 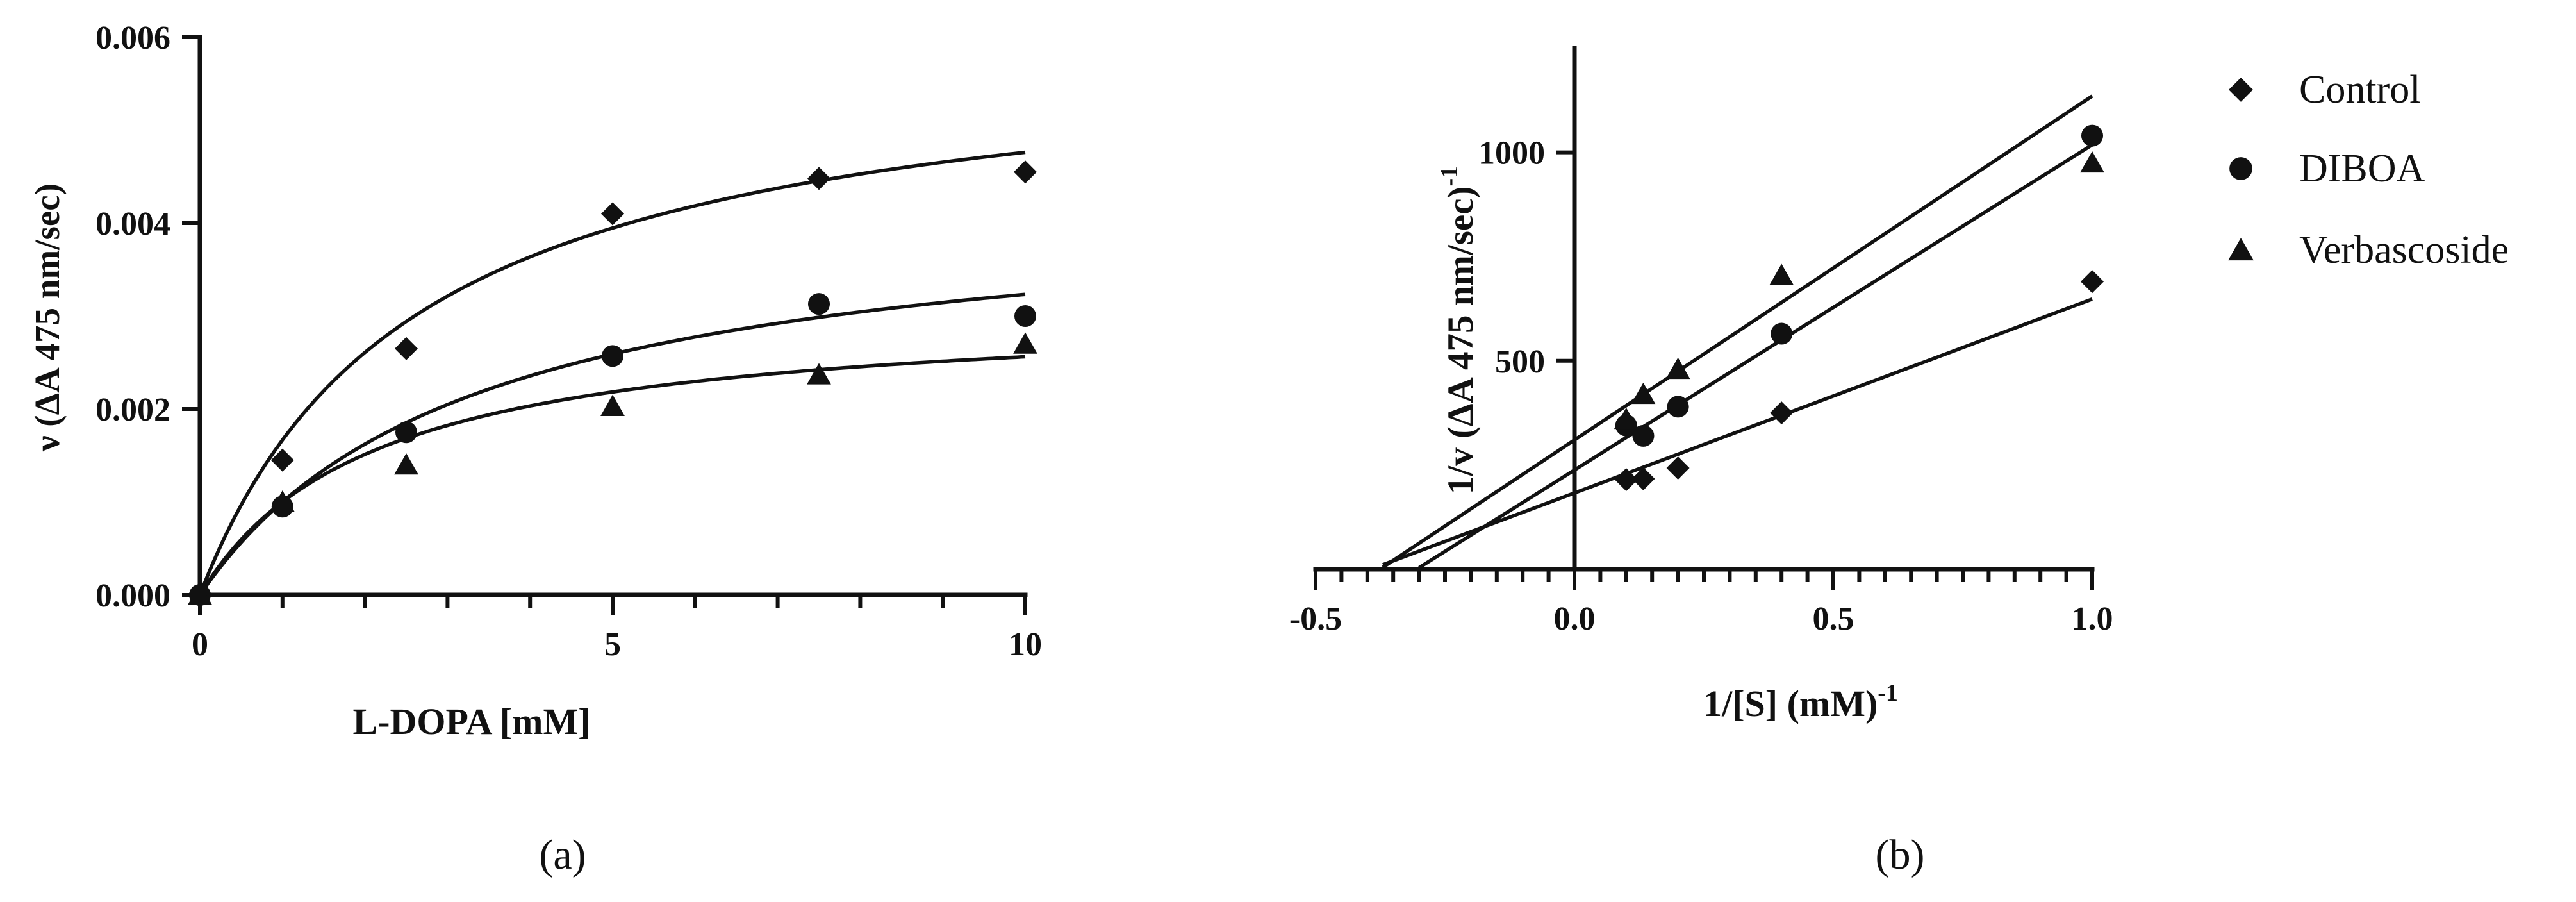 I want to click on panel-a-y-tick-label: 0.006, so click(x=132, y=38).